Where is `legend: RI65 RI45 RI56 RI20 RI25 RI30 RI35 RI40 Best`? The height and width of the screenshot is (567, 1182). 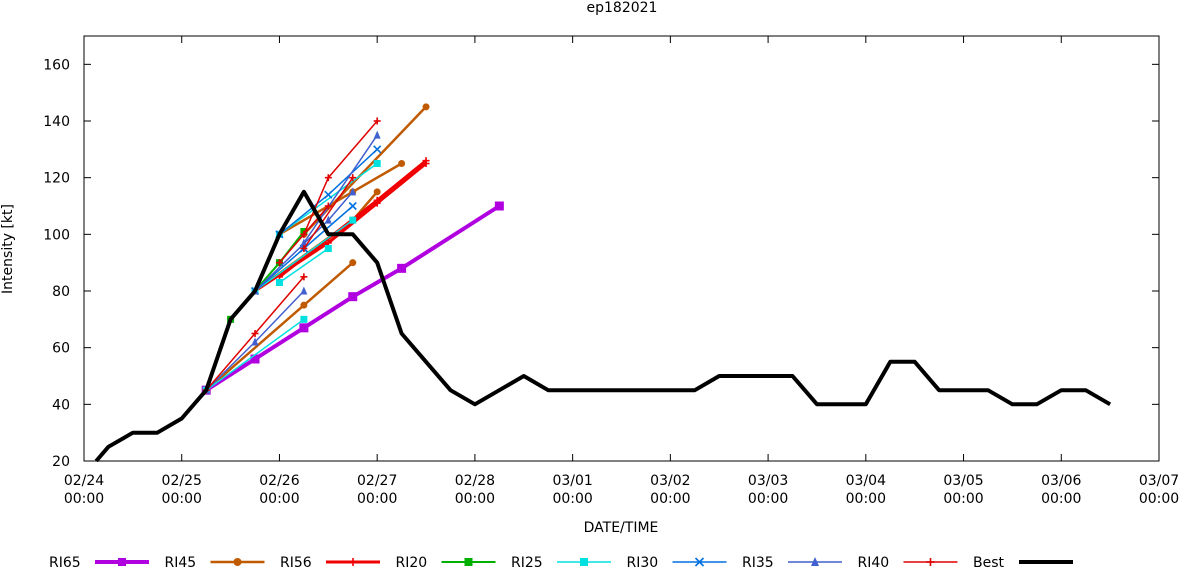 legend: RI65 RI45 RI56 RI20 RI25 RI30 RI35 RI40 Best is located at coordinates (561, 561).